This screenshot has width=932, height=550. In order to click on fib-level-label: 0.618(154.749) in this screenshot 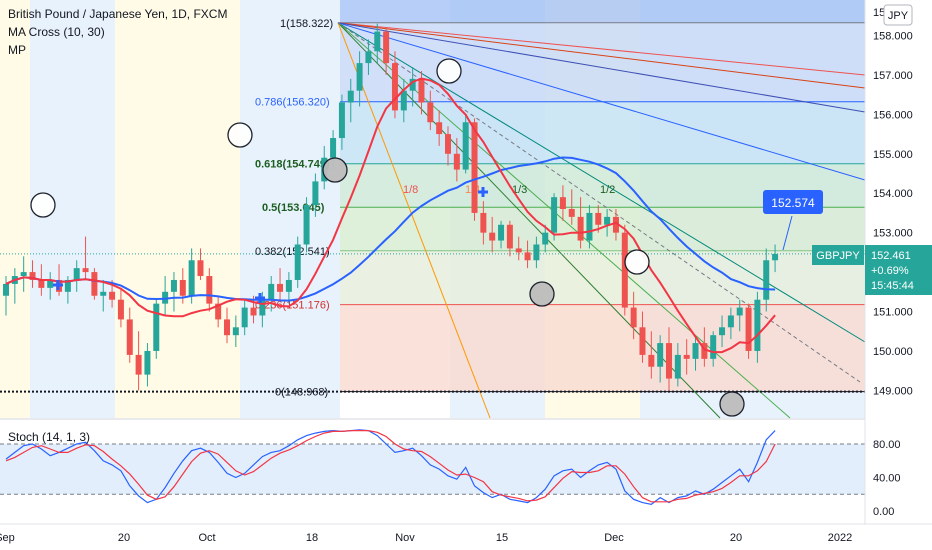, I will do `click(292, 165)`.